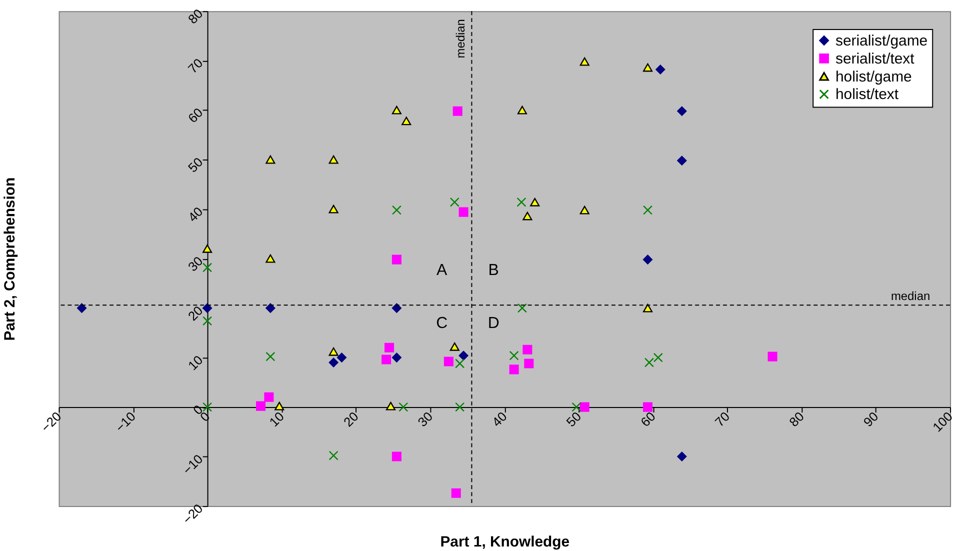  I want to click on x-tick-label: −20, so click(51, 421).